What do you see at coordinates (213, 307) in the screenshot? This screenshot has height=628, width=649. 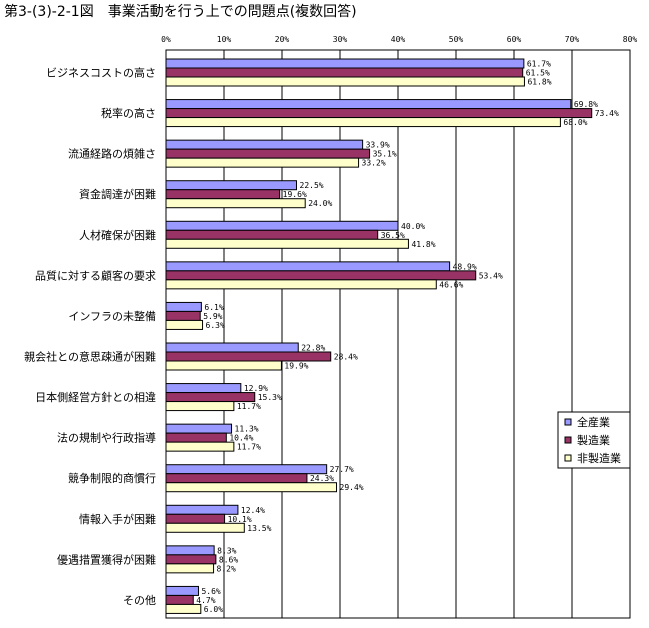 I see `data-label: 6.1%` at bounding box center [213, 307].